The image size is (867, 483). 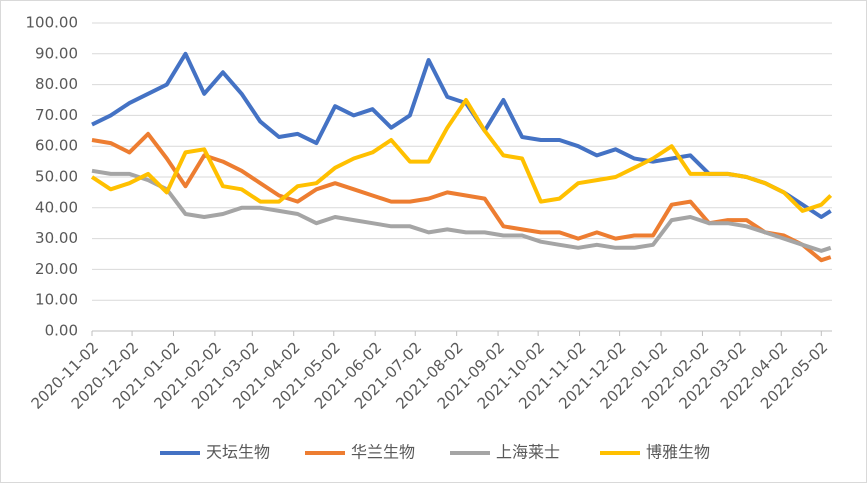 I want to click on y-tick-label: 40.00, so click(x=56, y=207).